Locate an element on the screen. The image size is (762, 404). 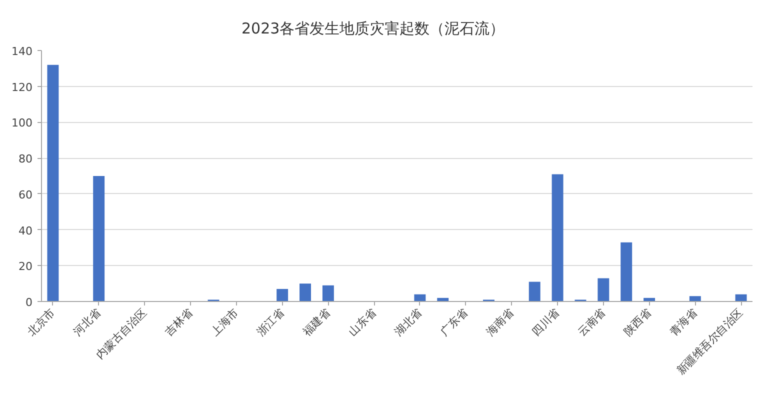
y-tick-label: 20 is located at coordinates (25, 267).